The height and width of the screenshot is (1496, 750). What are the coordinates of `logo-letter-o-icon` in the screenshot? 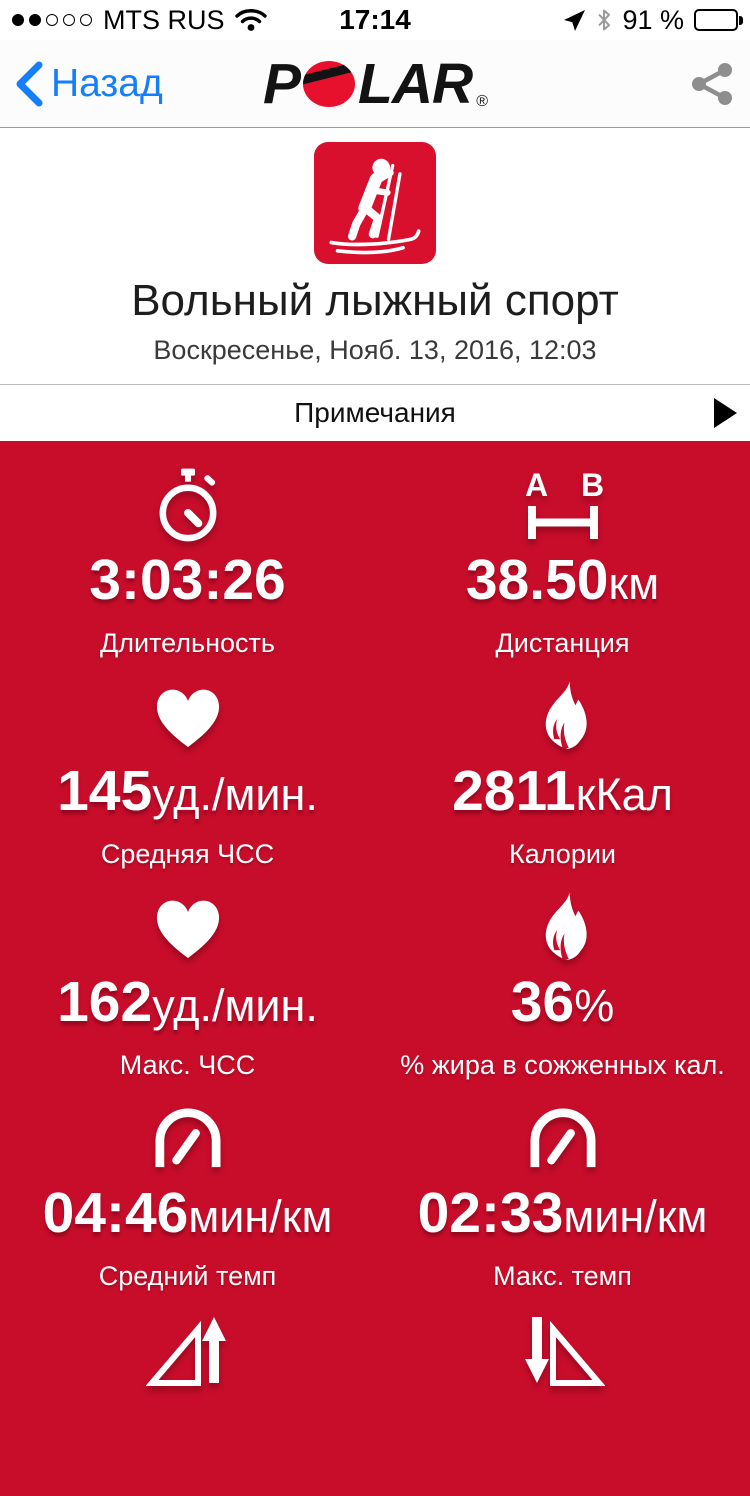 It's located at (329, 83).